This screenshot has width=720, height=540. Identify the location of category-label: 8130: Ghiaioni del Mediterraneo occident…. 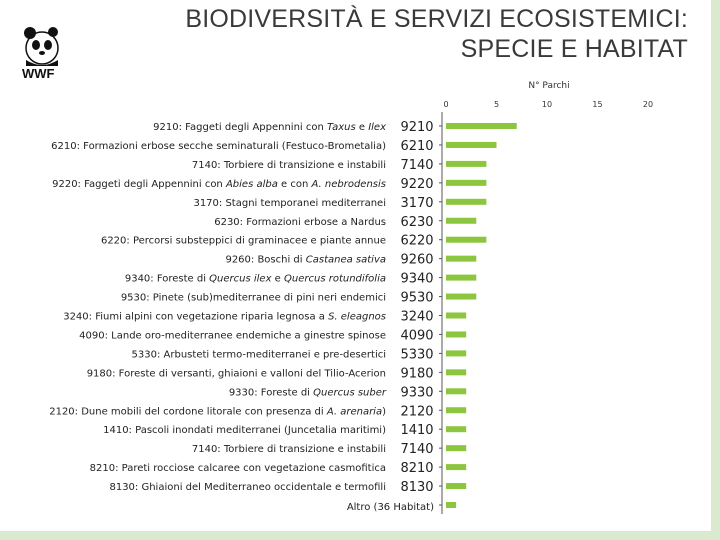
(247, 487).